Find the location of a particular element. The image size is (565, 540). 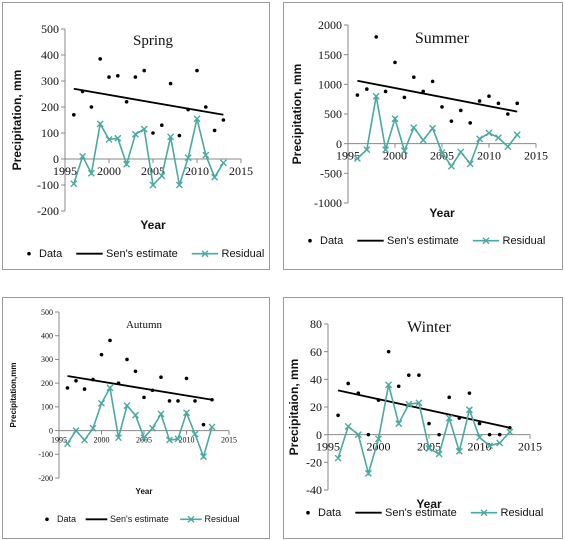

legend-label: Sen's estimate is located at coordinates (423, 241).